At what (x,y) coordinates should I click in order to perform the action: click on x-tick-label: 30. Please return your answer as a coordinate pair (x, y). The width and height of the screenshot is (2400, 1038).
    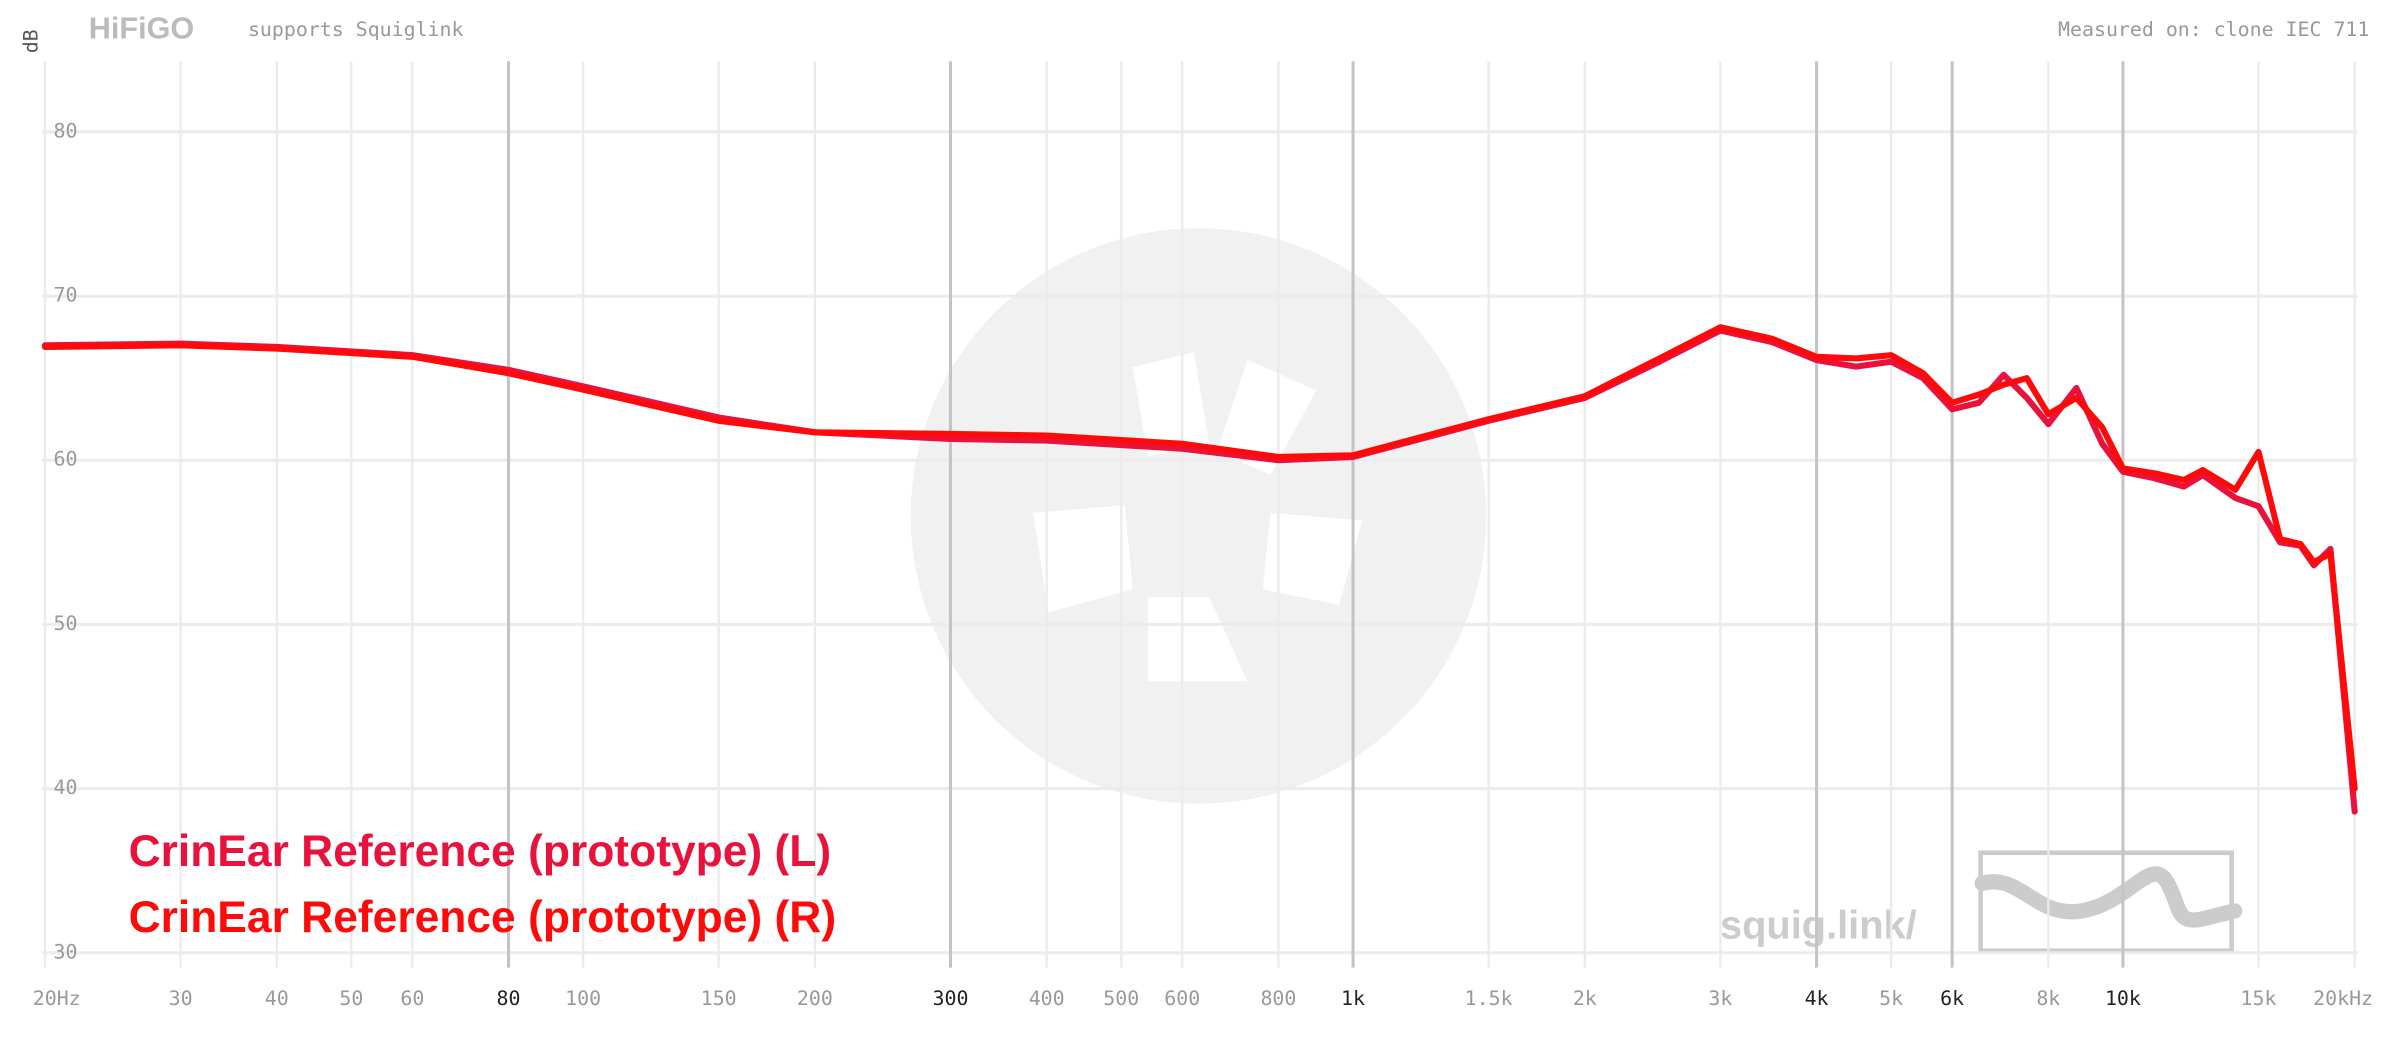
    Looking at the image, I should click on (181, 998).